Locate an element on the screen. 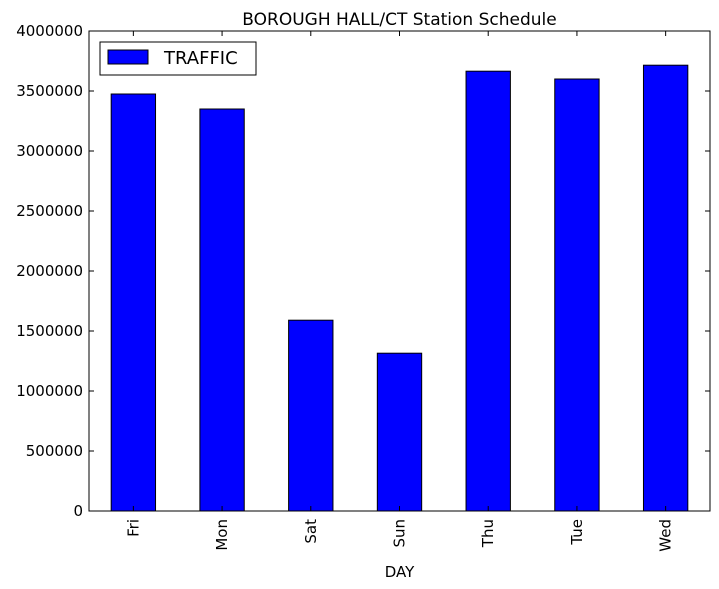 The image size is (719, 589). y-tick-label-7: 3500000 is located at coordinates (49, 91).